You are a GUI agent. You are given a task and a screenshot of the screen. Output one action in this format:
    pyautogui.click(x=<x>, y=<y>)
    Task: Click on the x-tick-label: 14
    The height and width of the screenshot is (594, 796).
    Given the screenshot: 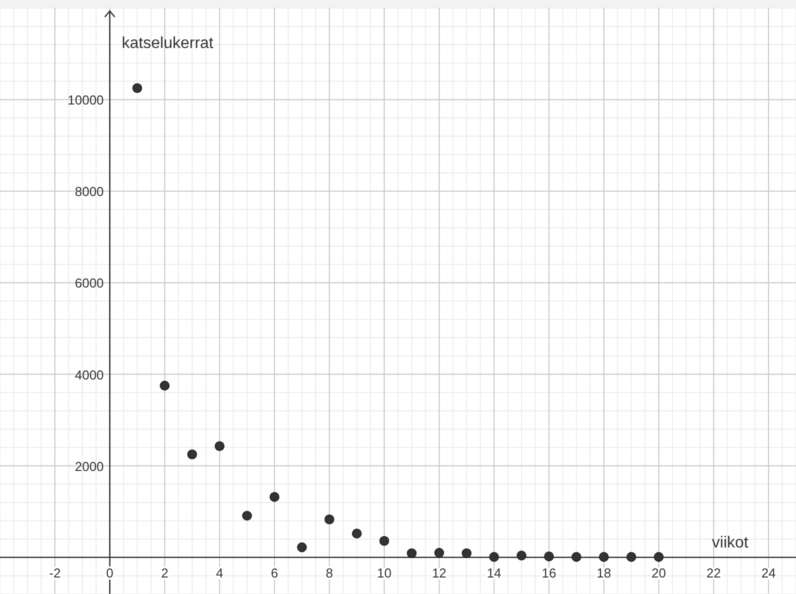 What is the action you would take?
    pyautogui.click(x=494, y=572)
    